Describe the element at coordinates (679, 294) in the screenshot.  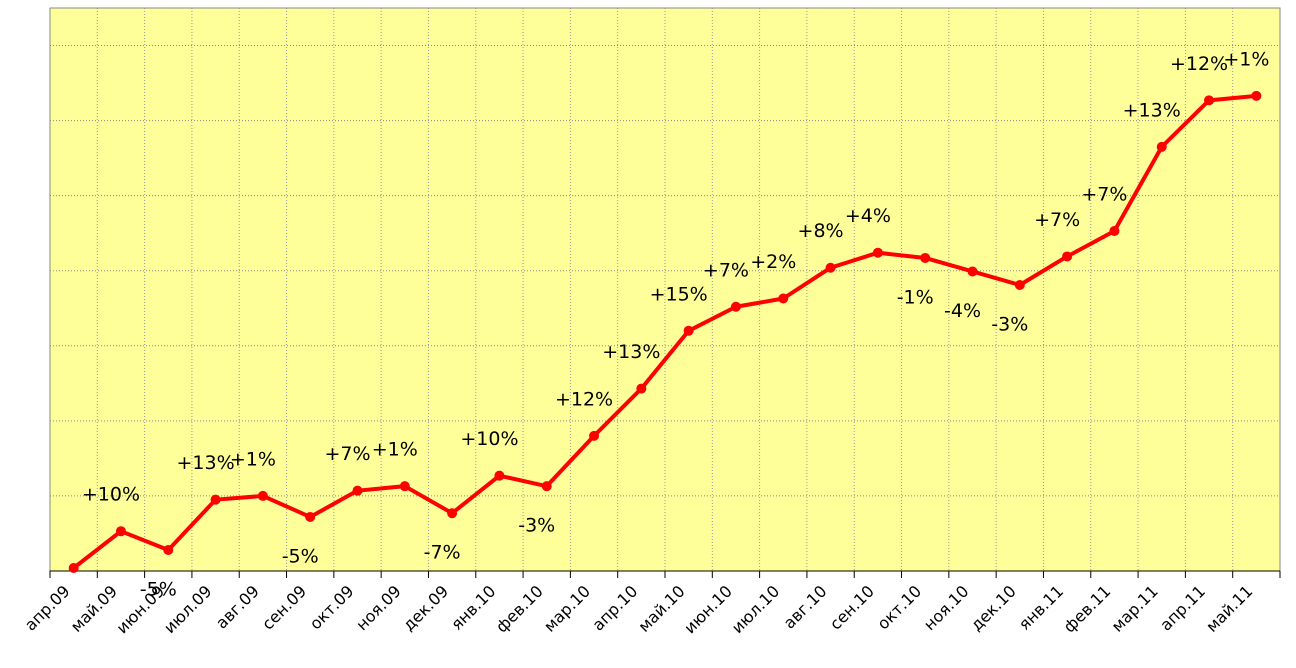
I see `change-label: +15%` at that location.